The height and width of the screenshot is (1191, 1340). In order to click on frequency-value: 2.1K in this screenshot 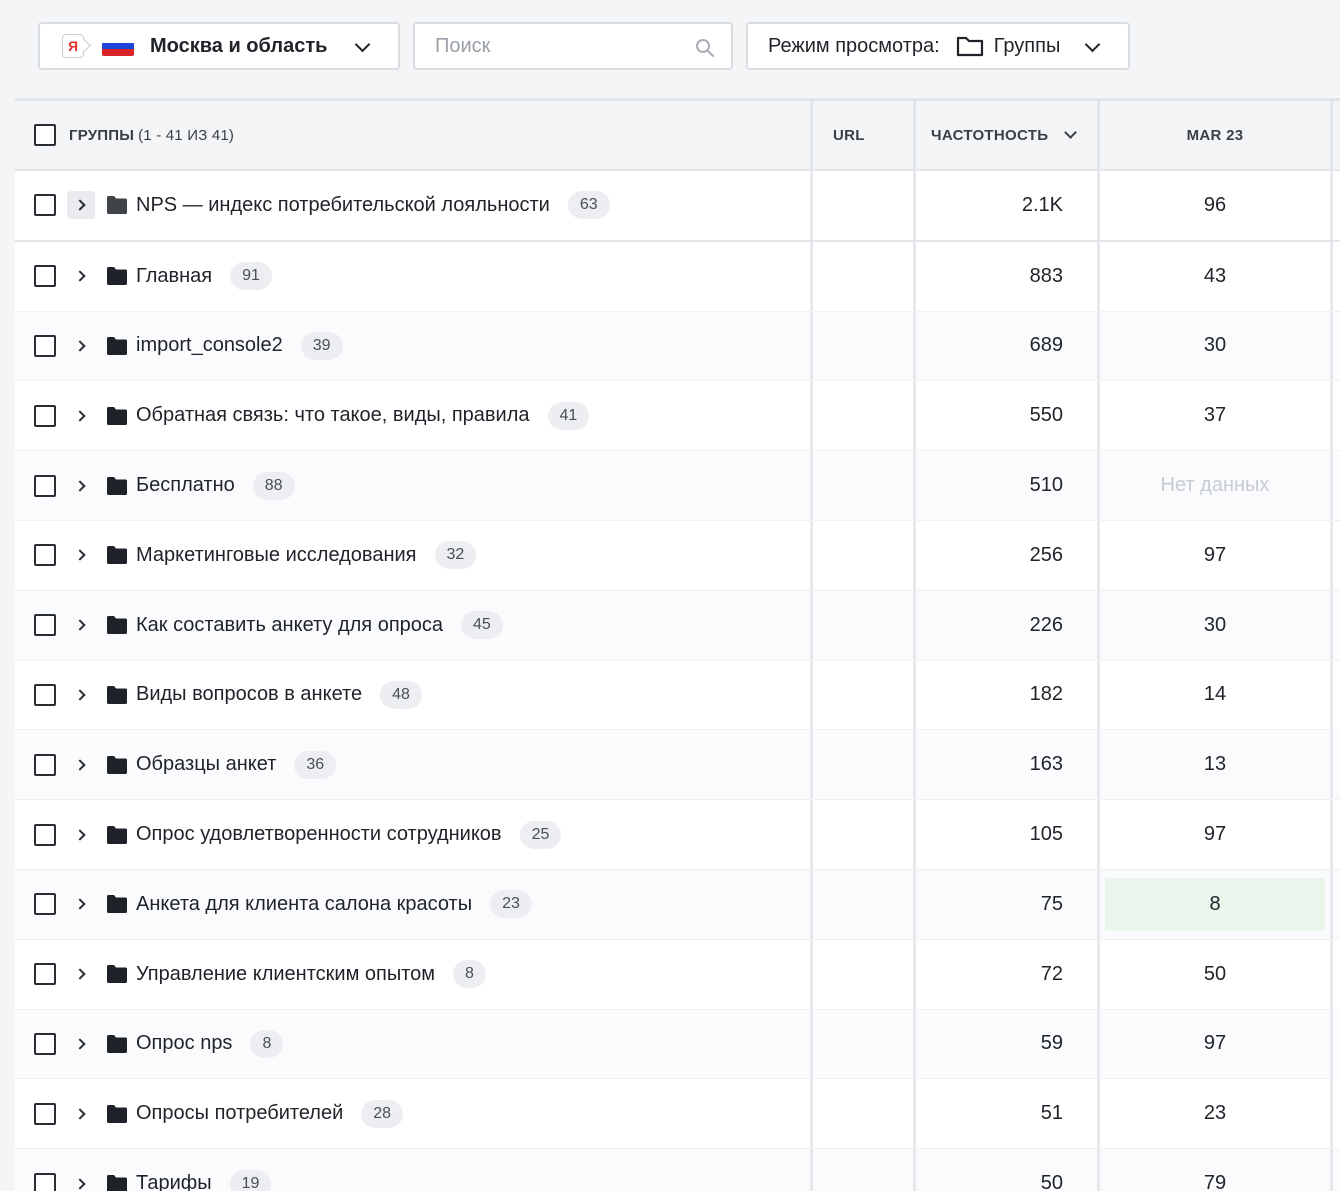, I will do `click(1042, 204)`.